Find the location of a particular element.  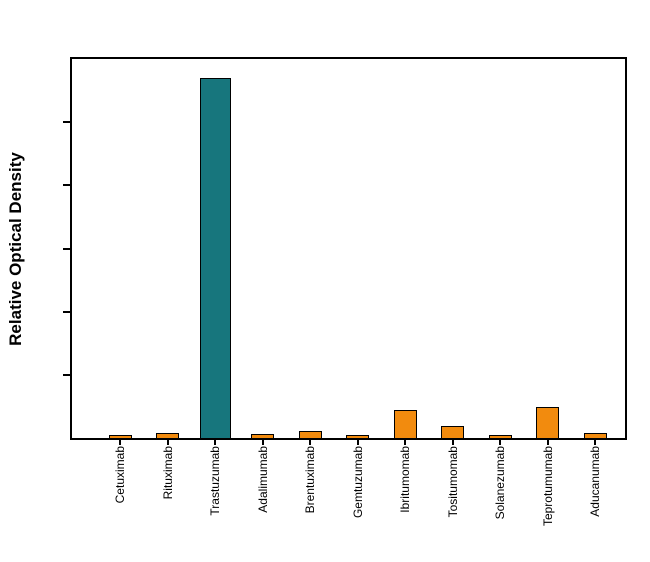

bar-cetuximab is located at coordinates (120, 436).